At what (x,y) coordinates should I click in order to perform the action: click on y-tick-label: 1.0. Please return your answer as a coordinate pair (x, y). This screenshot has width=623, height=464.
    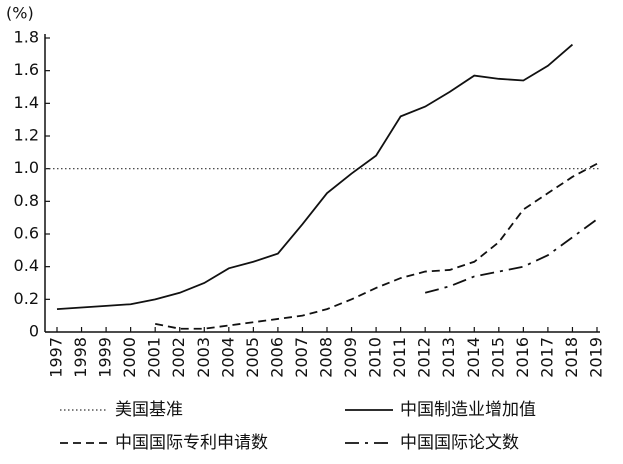
    Looking at the image, I should click on (26, 167).